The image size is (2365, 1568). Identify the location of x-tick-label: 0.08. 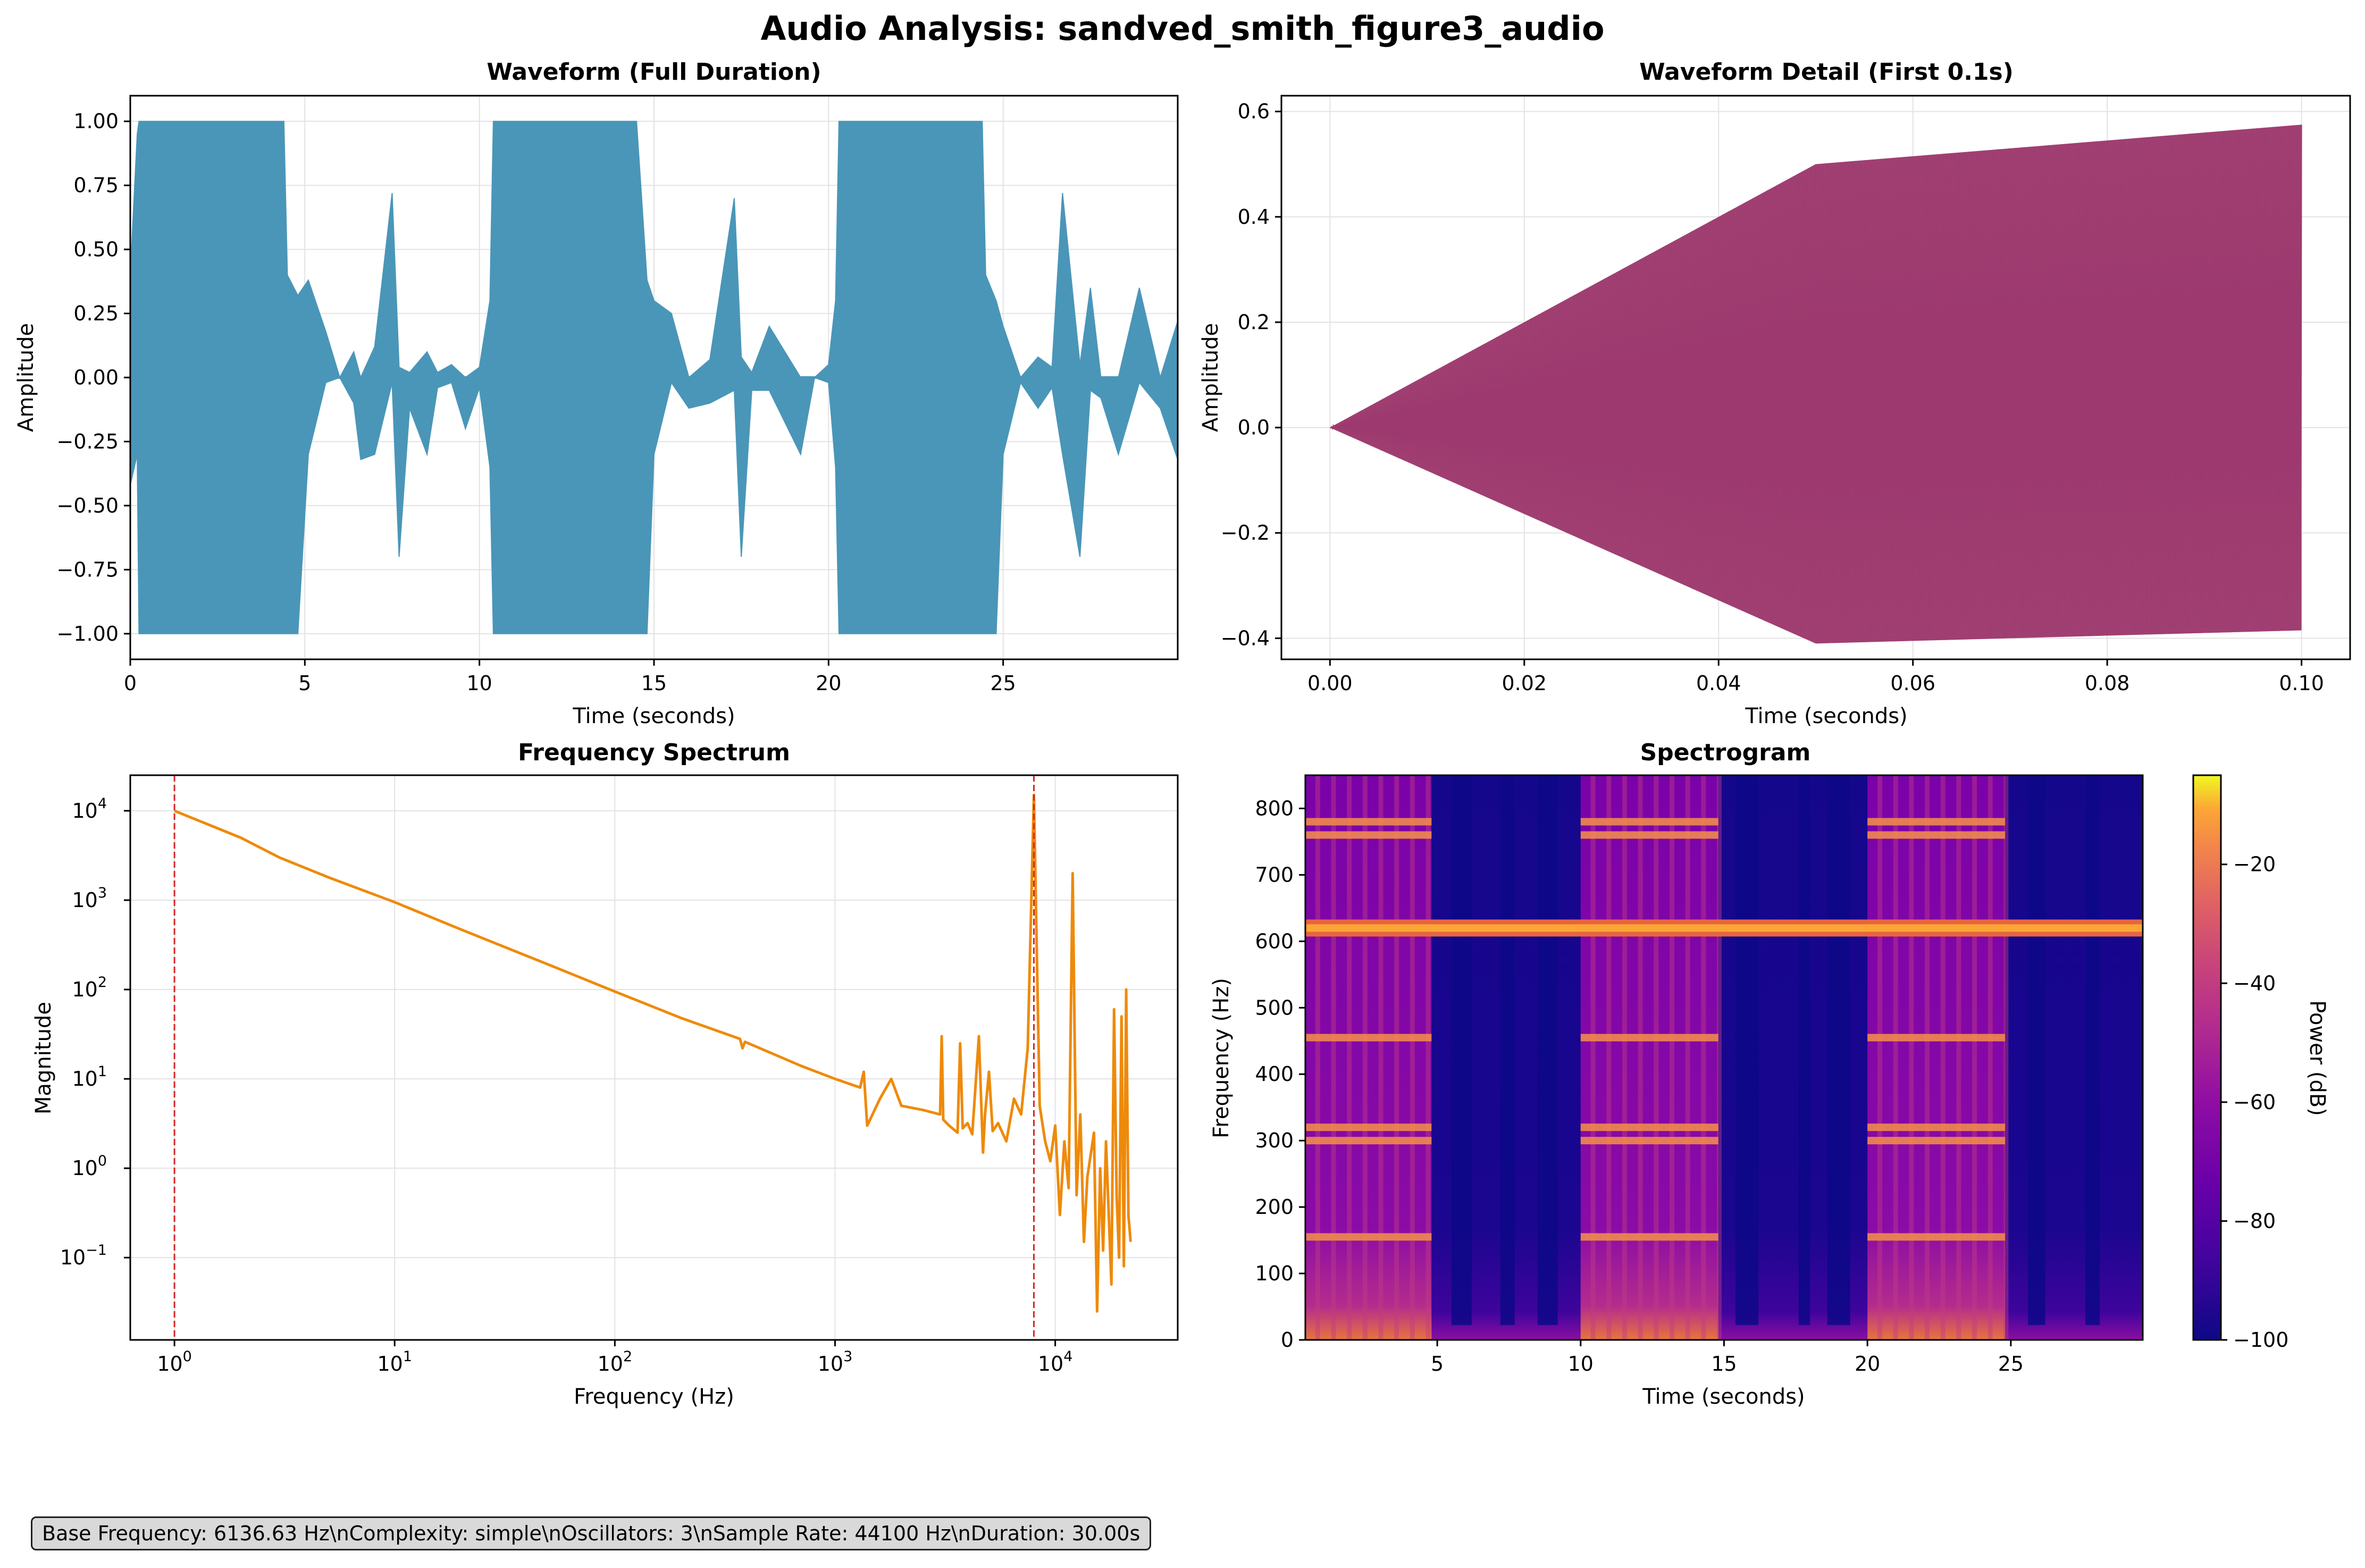
(2107, 684).